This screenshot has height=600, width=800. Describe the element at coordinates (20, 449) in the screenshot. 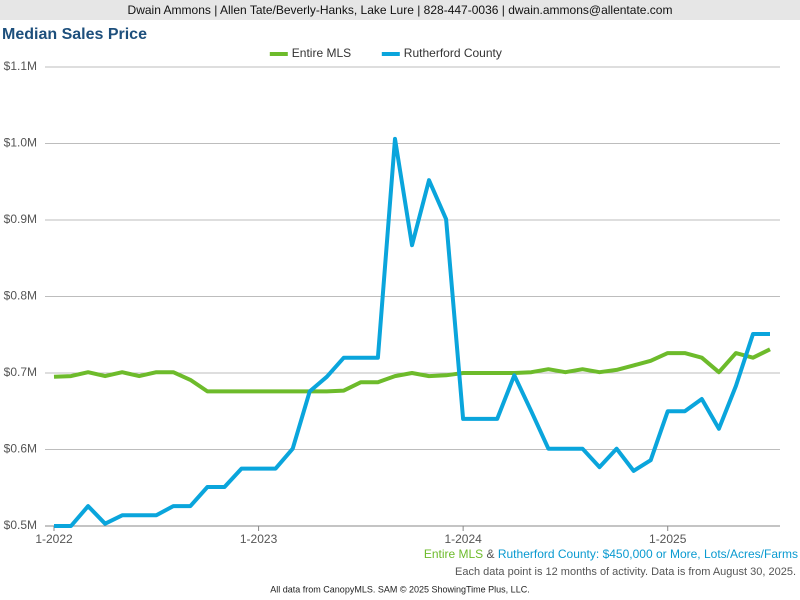

I see `y-tick-label: $0.6M` at that location.